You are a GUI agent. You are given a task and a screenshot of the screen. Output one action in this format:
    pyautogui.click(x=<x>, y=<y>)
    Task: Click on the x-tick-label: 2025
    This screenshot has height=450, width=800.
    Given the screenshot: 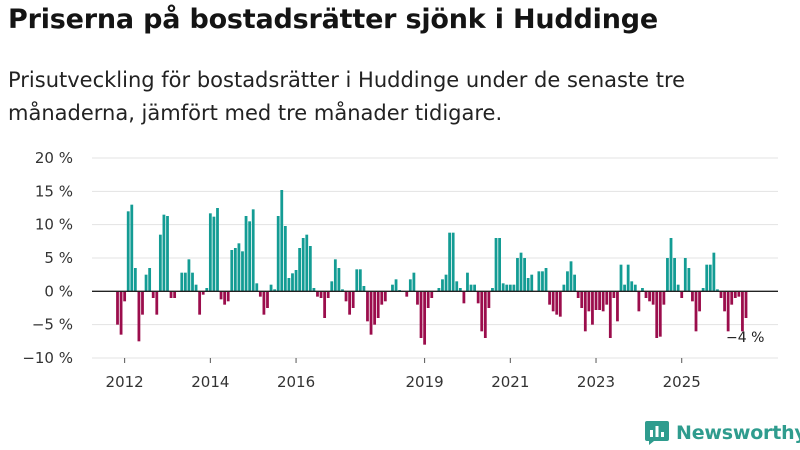 What is the action you would take?
    pyautogui.click(x=682, y=382)
    